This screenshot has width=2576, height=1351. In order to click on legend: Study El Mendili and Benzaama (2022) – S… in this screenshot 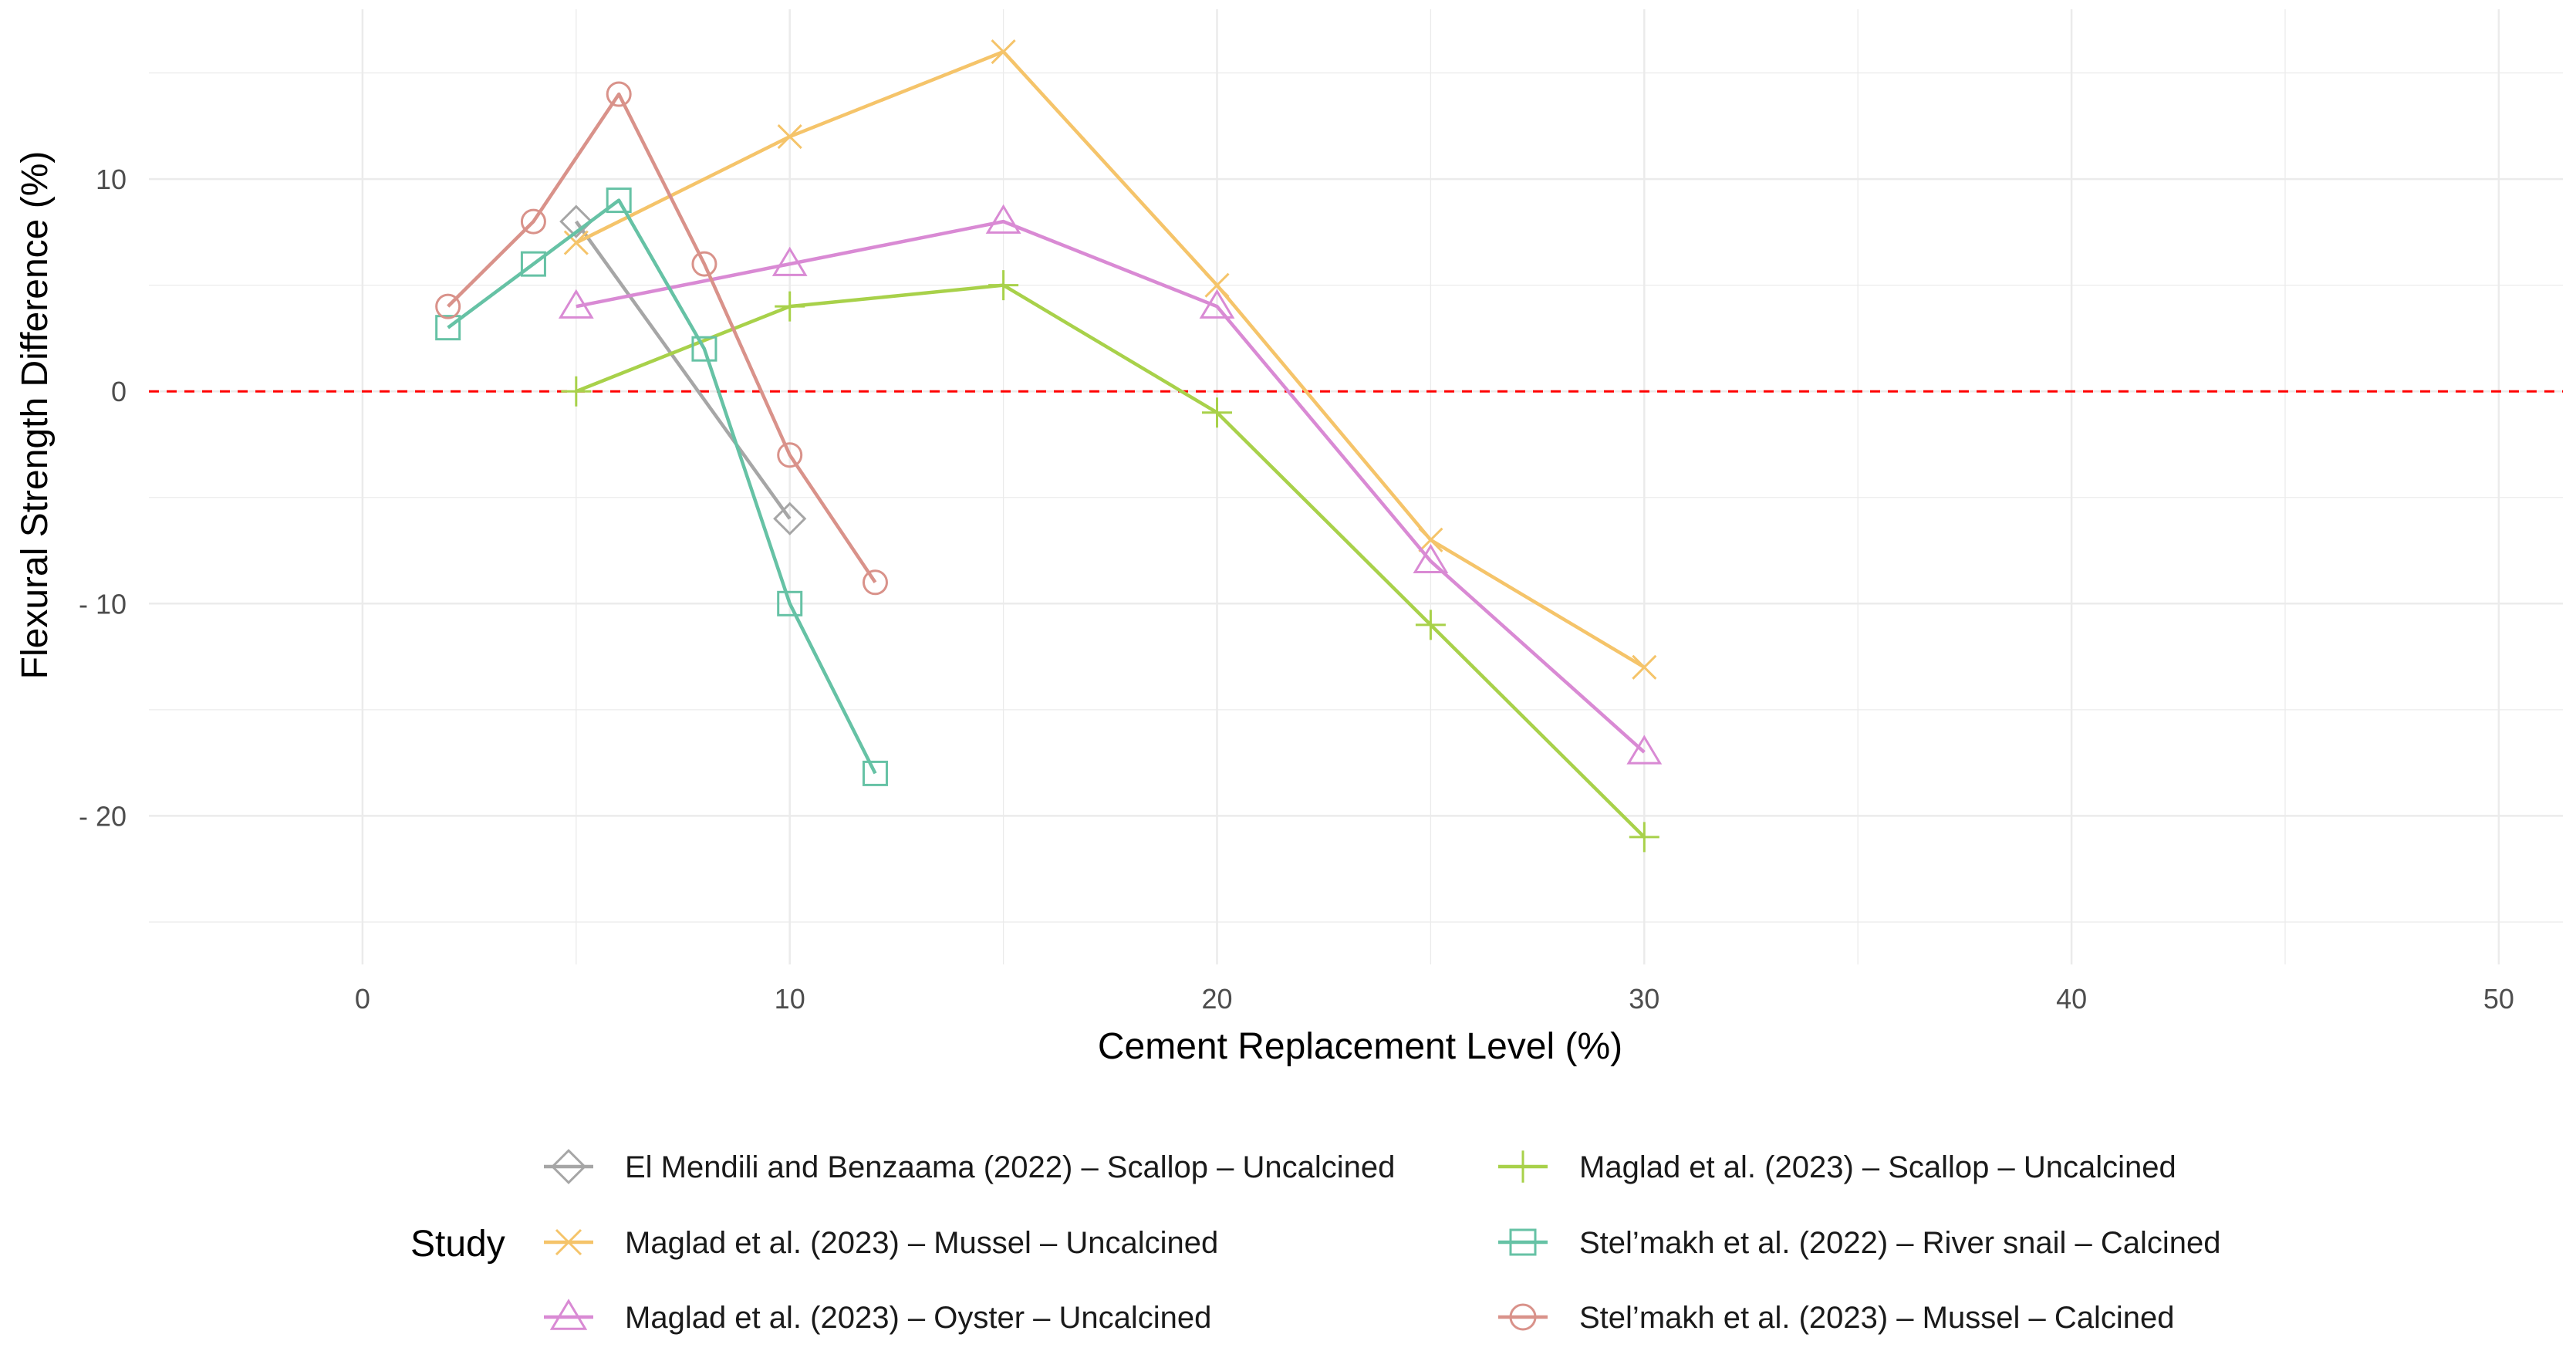, I will do `click(1316, 1242)`.